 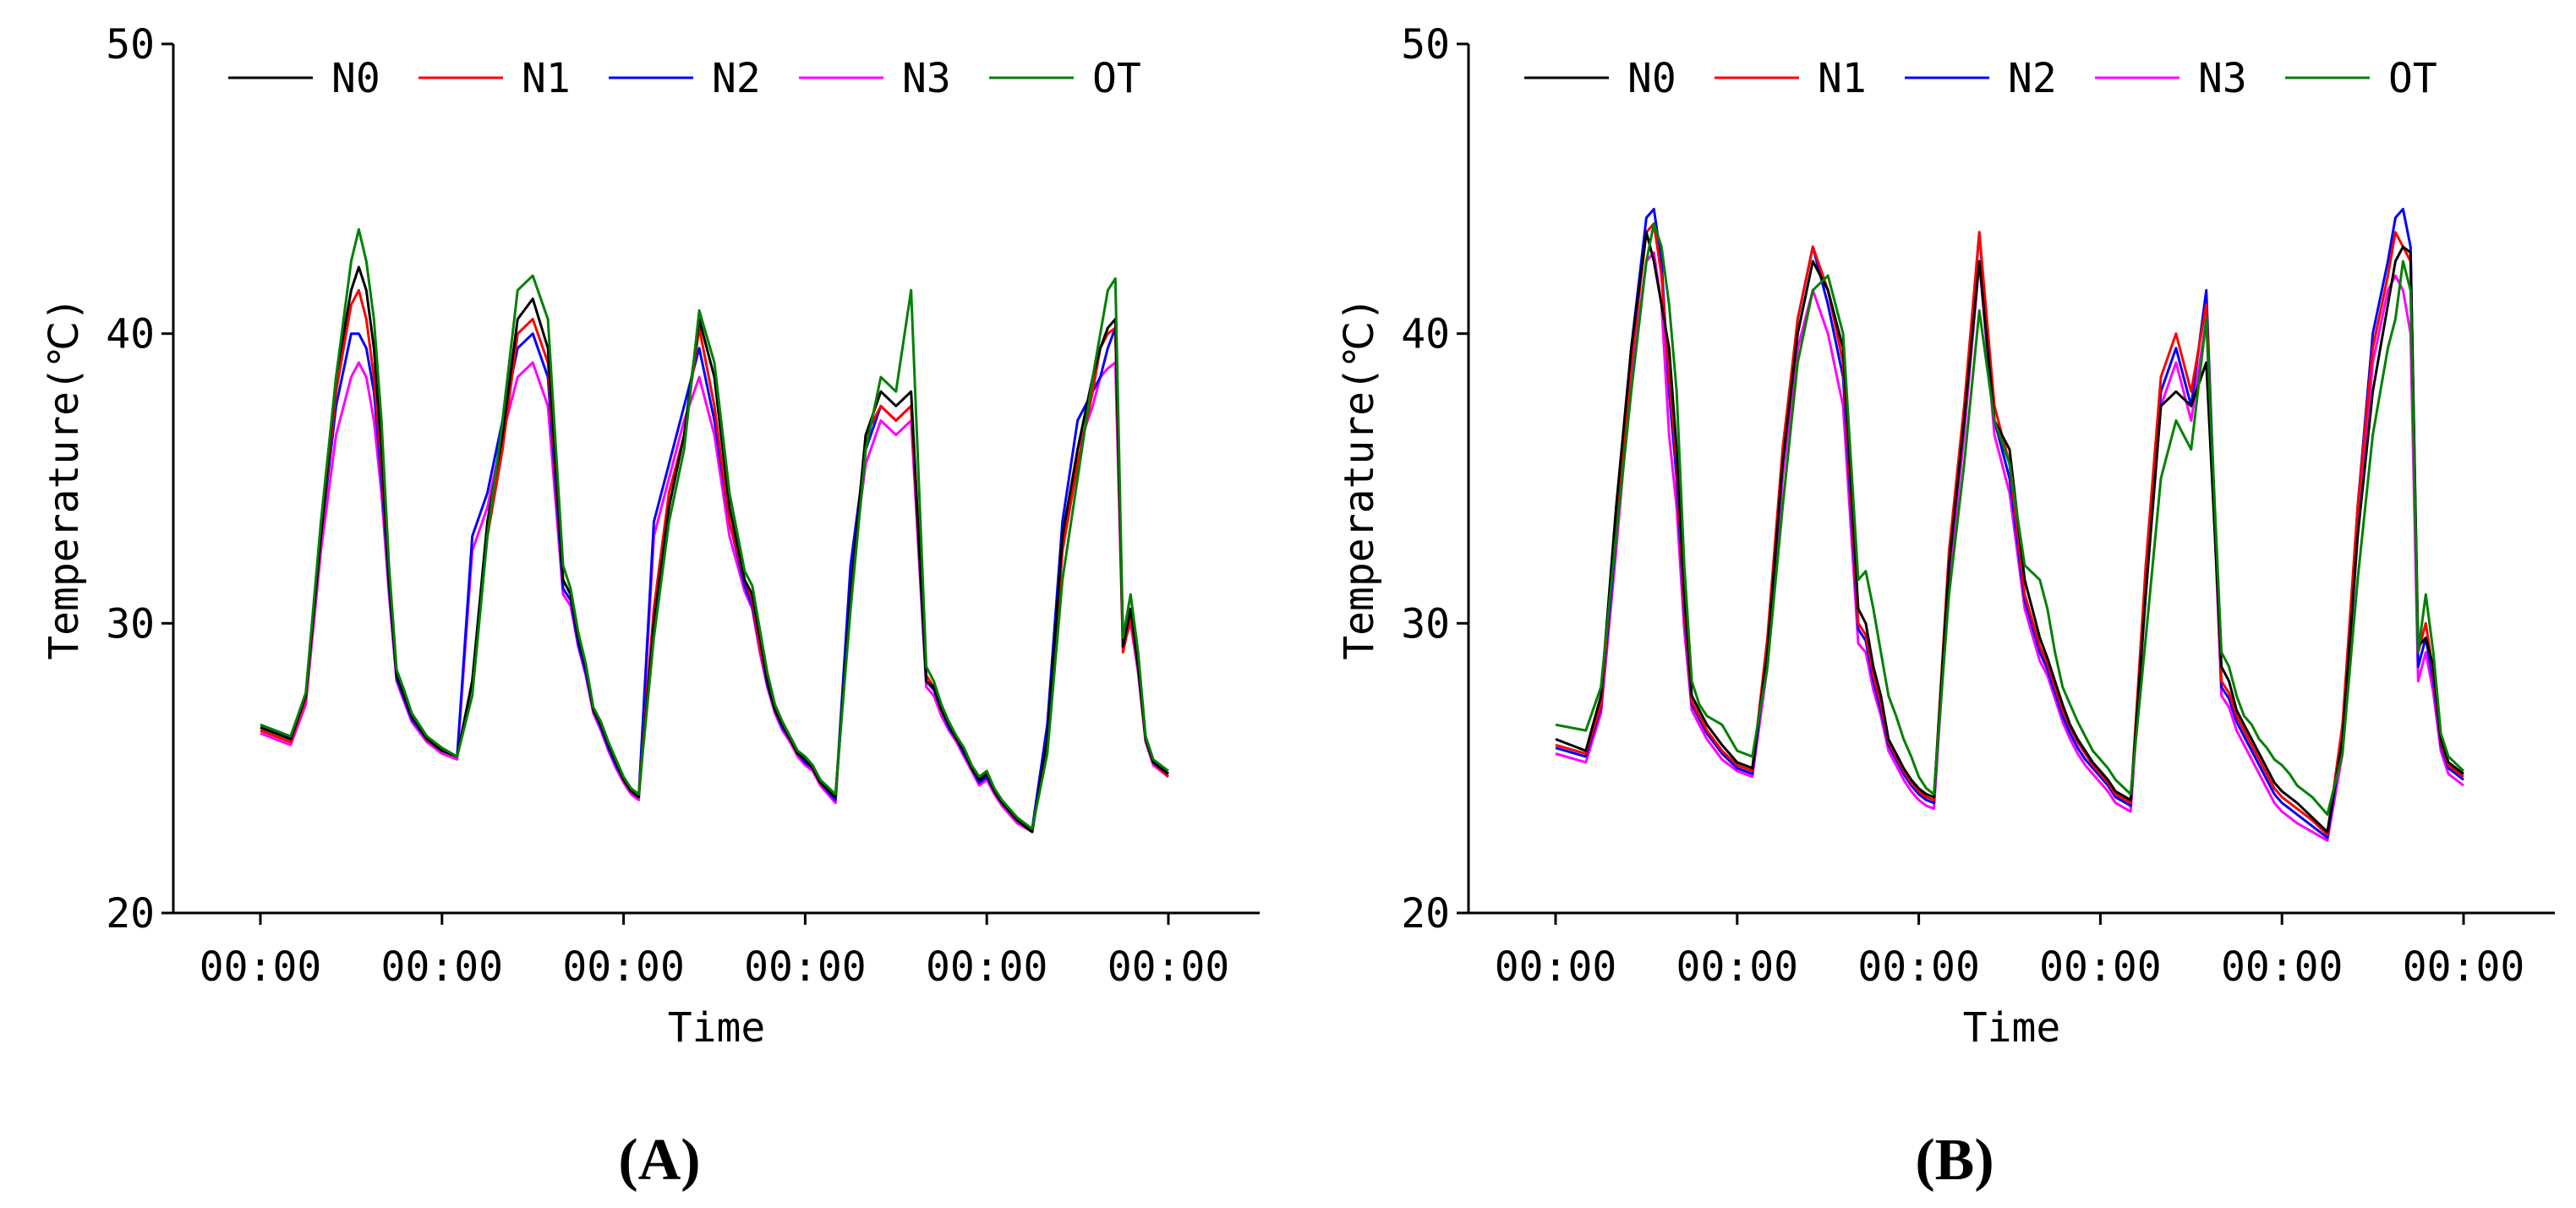 I want to click on series-line-n3, so click(x=714, y=597).